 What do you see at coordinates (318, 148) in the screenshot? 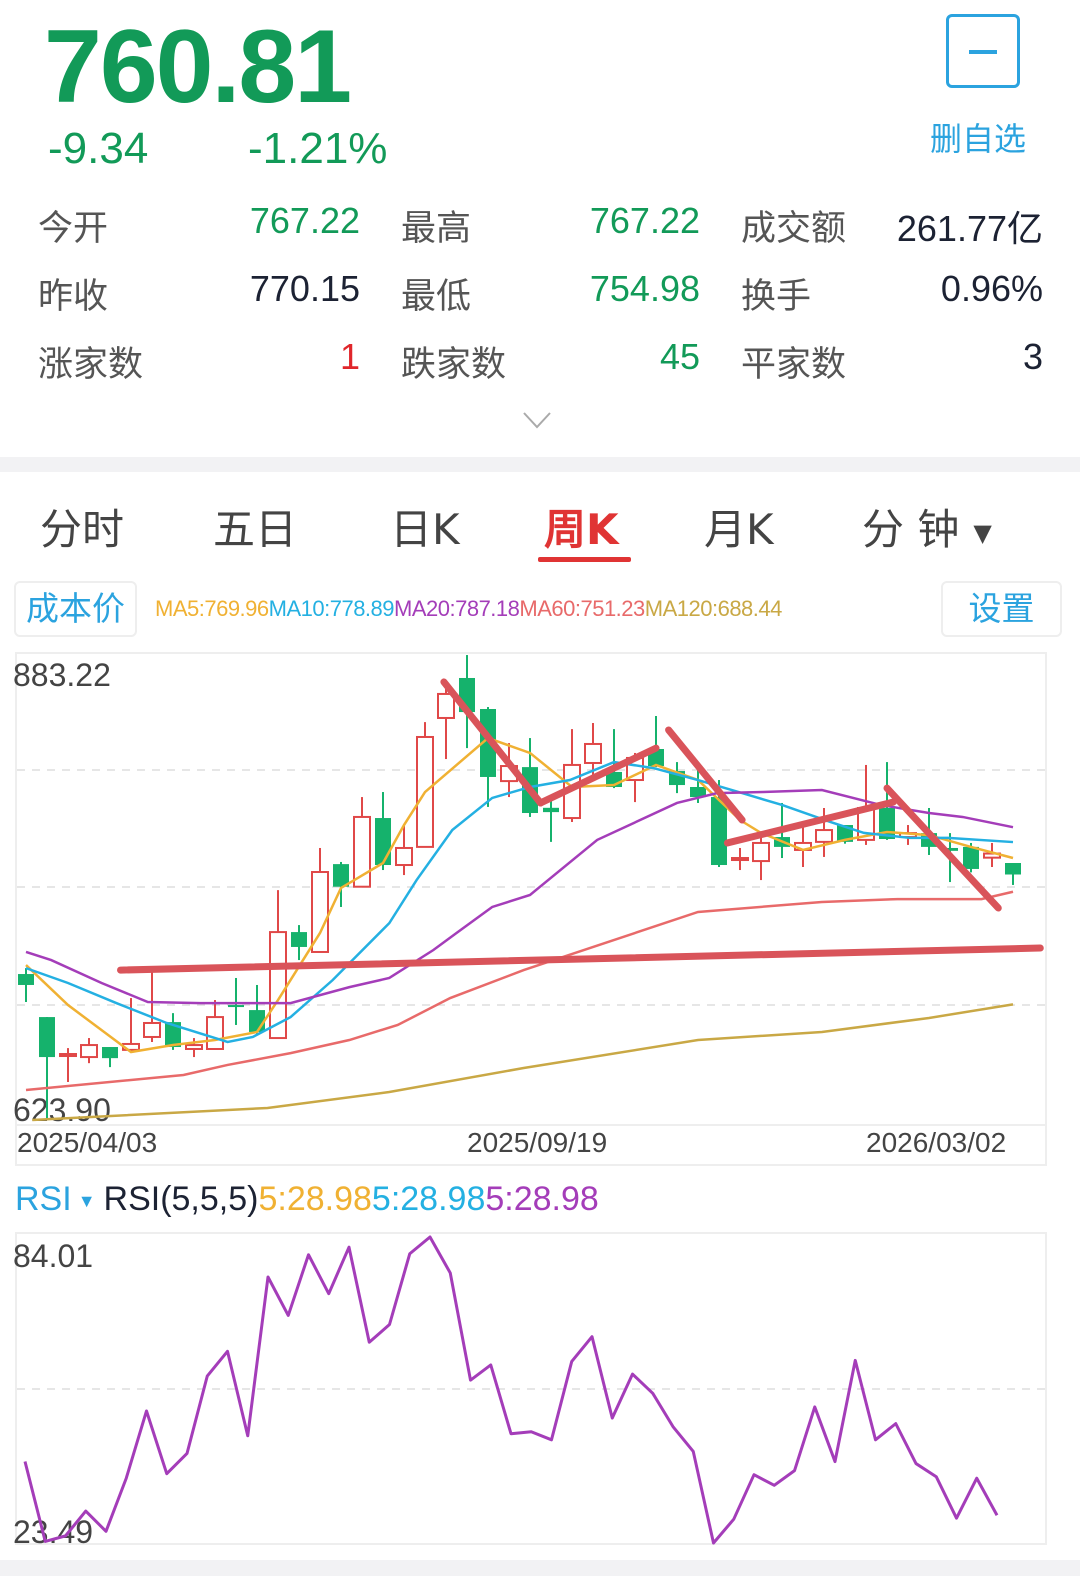
I see `price-change-percent: -1.21%` at bounding box center [318, 148].